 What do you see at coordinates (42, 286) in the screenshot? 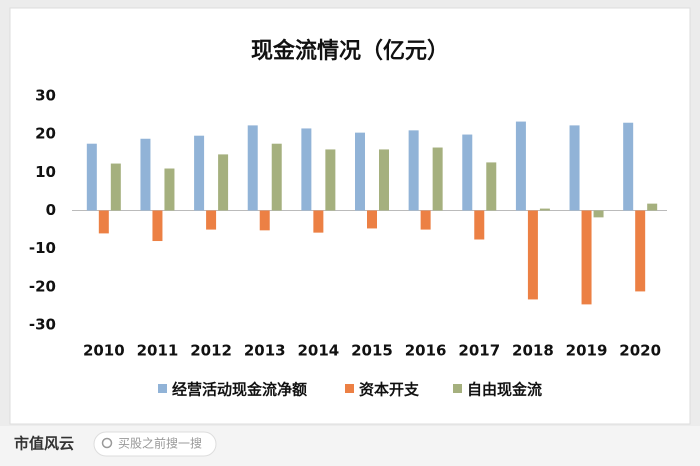
I see `y-tick-label: -20` at bounding box center [42, 286].